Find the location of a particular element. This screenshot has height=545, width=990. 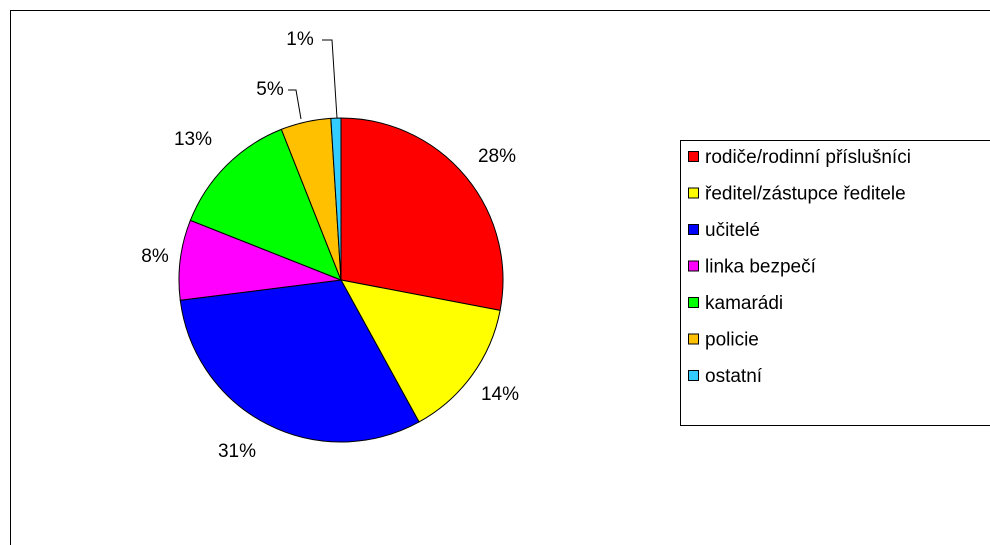

data-label: 28% is located at coordinates (497, 156).